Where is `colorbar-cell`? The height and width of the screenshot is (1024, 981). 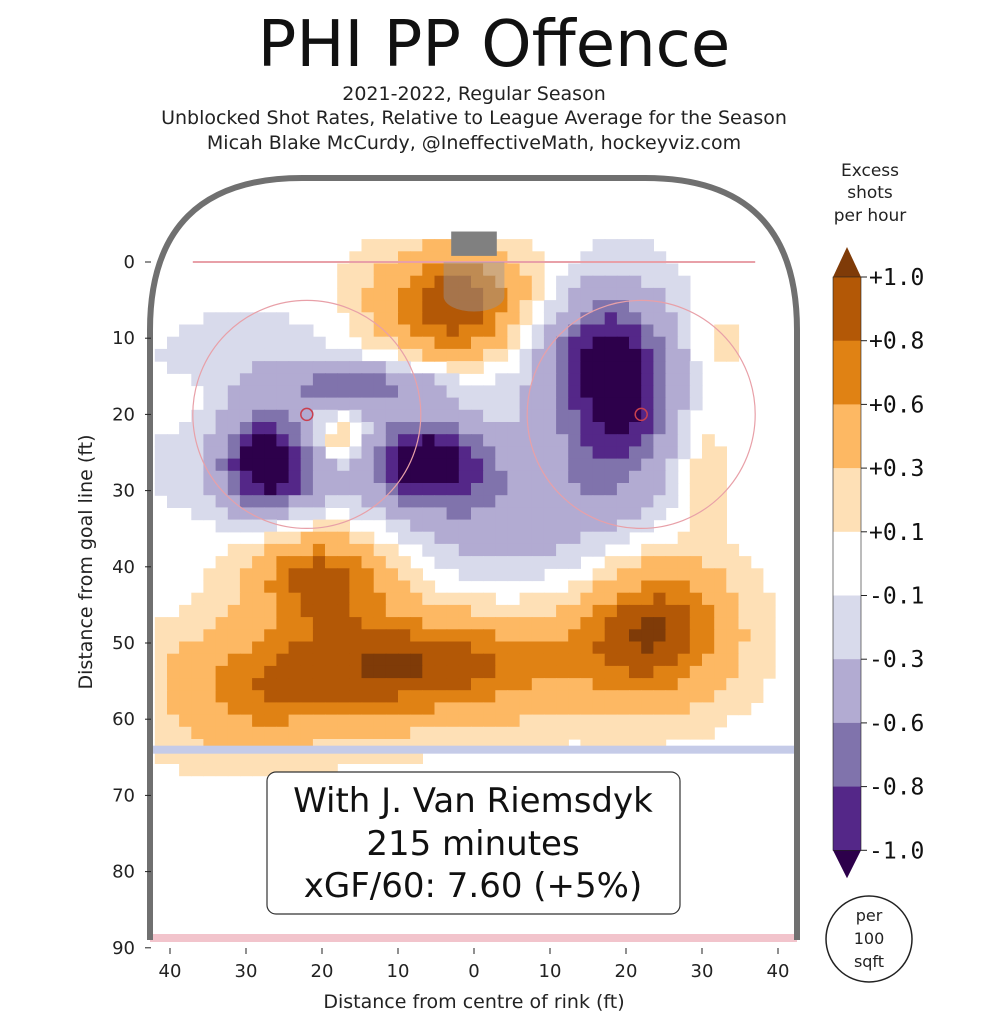
colorbar-cell is located at coordinates (847, 818).